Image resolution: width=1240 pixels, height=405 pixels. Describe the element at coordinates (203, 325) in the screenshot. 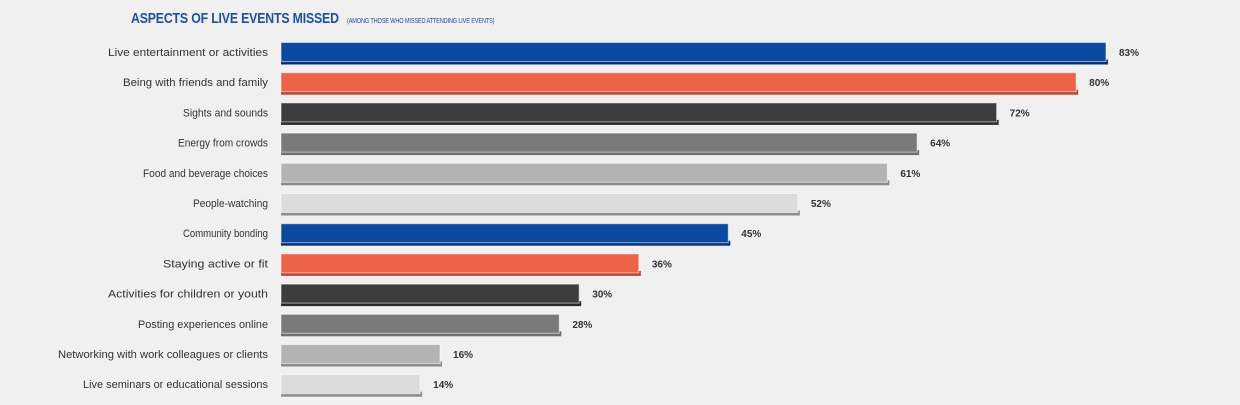

I see `category-label: Posting experiences online` at that location.